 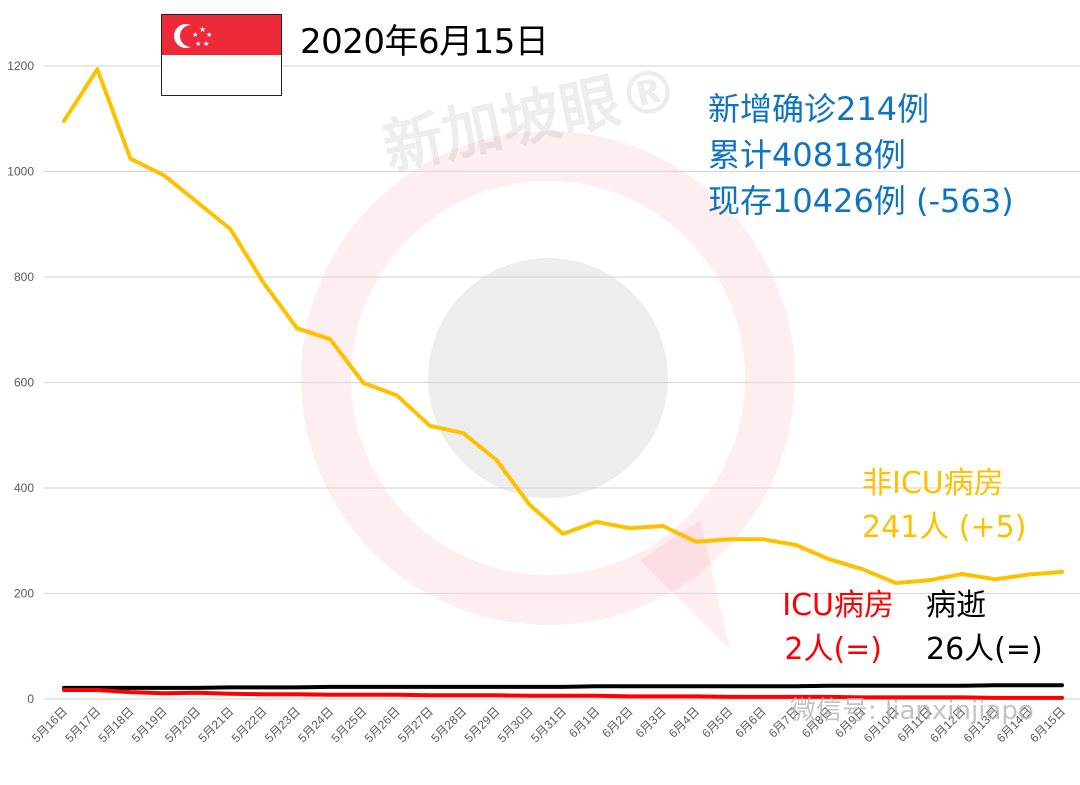 What do you see at coordinates (20, 66) in the screenshot?
I see `y-tick-label: 1200` at bounding box center [20, 66].